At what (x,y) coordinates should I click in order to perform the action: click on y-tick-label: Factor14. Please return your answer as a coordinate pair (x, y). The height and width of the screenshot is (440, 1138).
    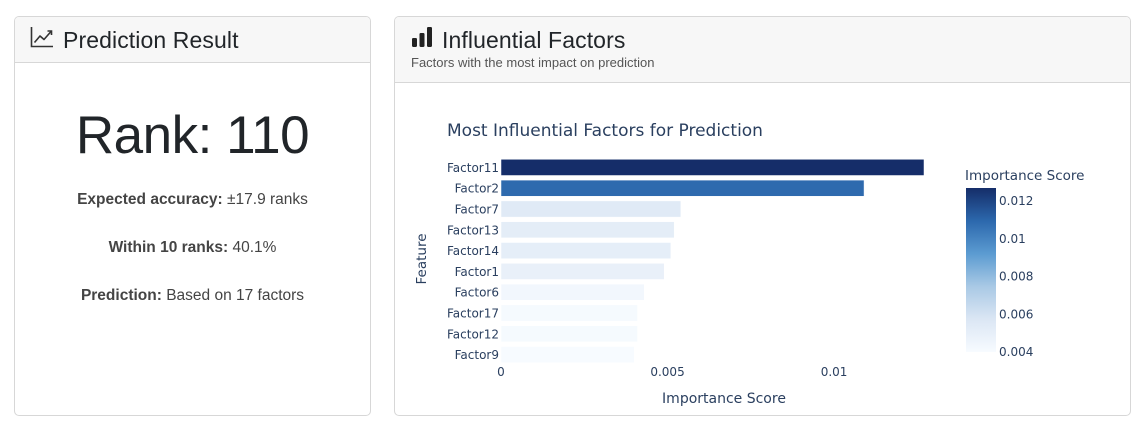
    Looking at the image, I should click on (473, 251).